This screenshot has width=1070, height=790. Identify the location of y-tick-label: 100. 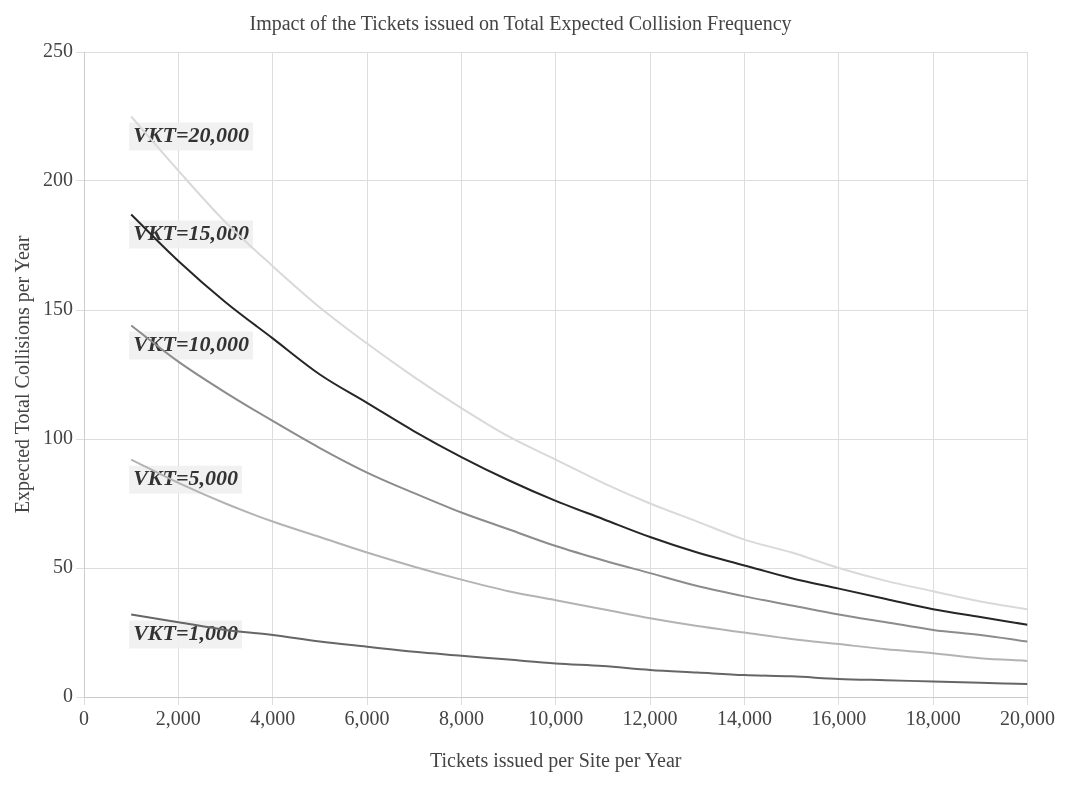
(58, 437).